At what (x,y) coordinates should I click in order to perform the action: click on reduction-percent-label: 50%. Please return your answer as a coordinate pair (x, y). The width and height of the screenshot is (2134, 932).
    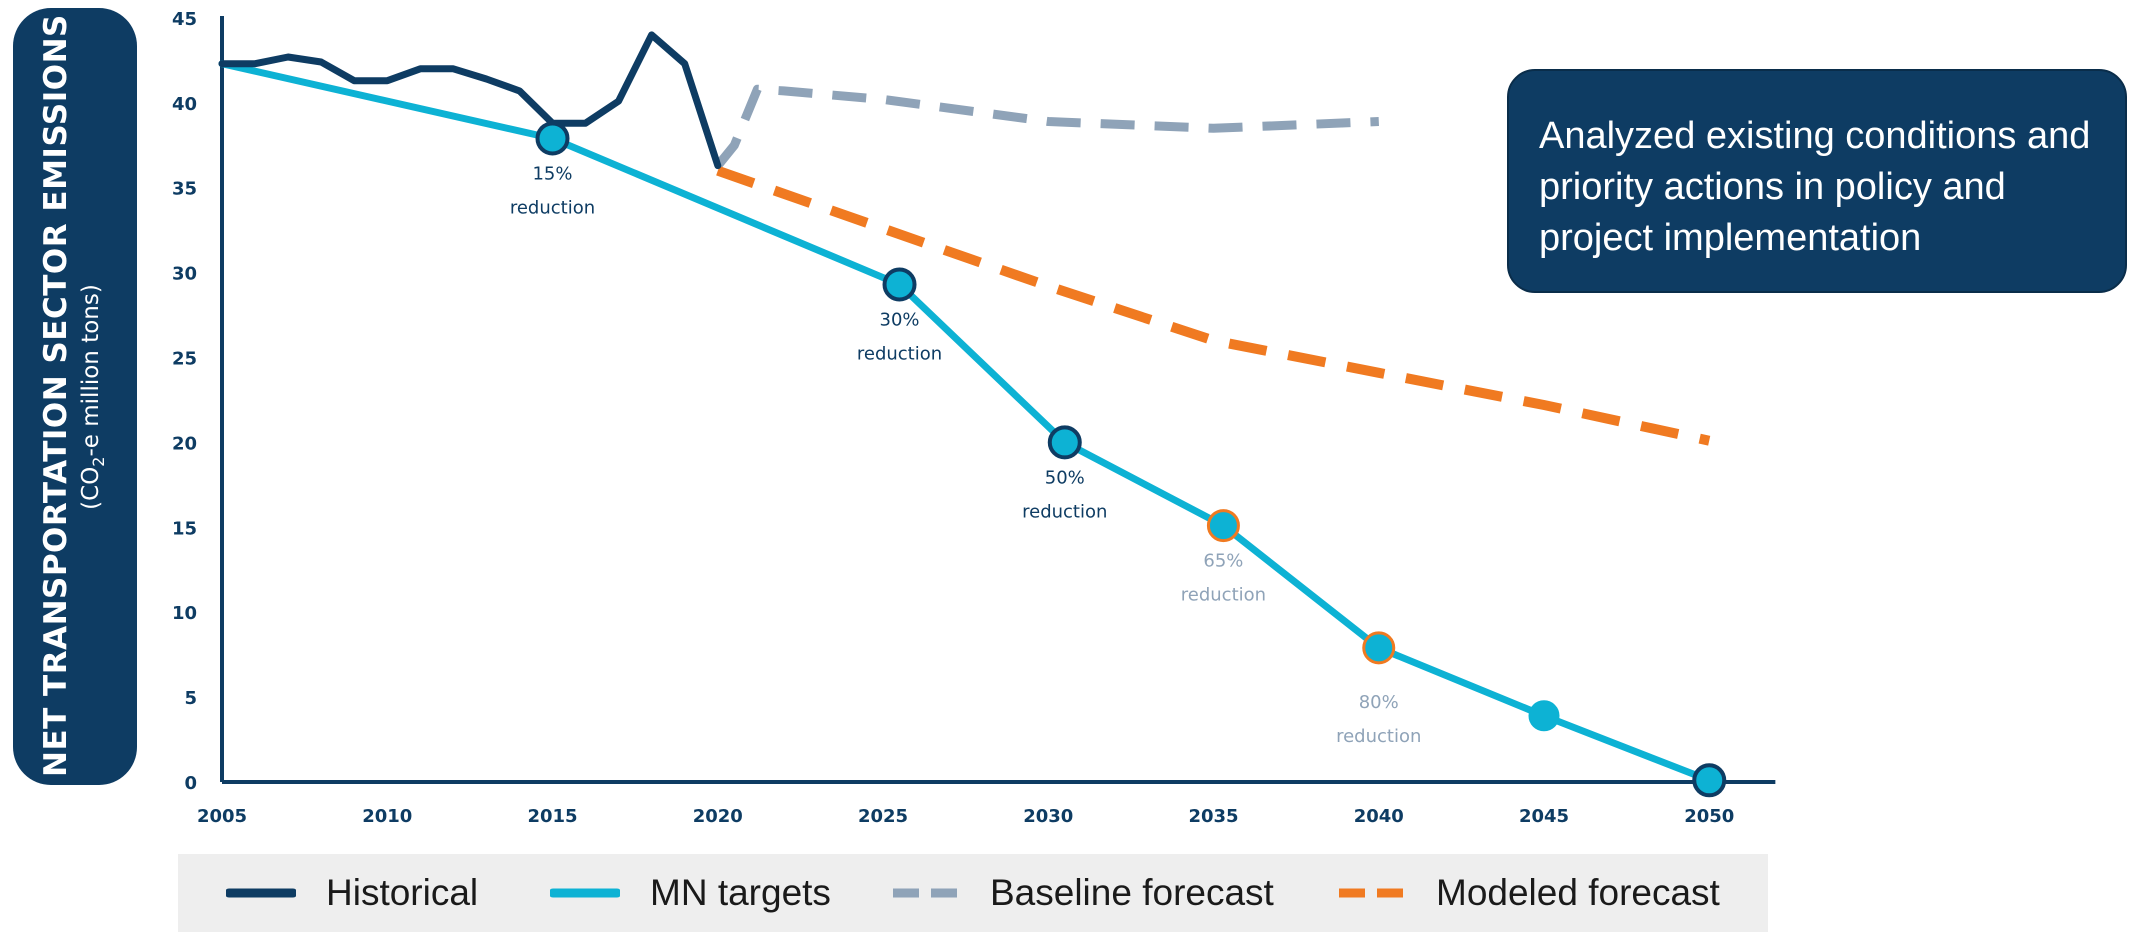
    Looking at the image, I should click on (1065, 477).